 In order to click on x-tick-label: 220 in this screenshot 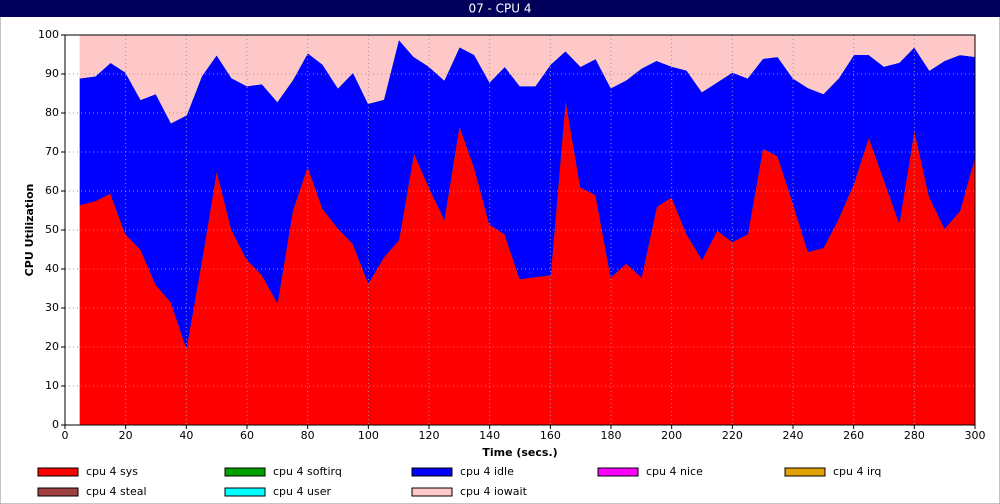, I will do `click(732, 435)`.